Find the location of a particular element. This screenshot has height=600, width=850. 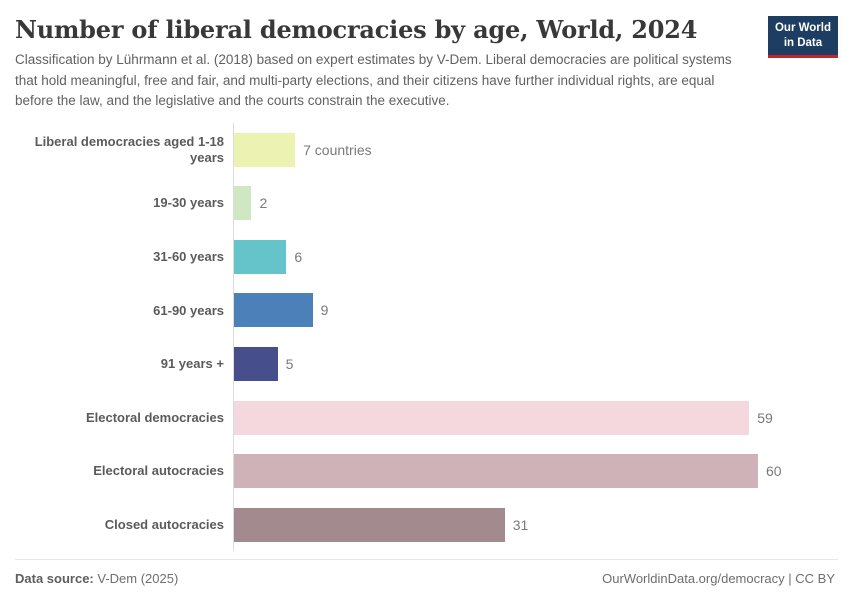

chart-row: Closed autocracies 31 is located at coordinates (426, 525).